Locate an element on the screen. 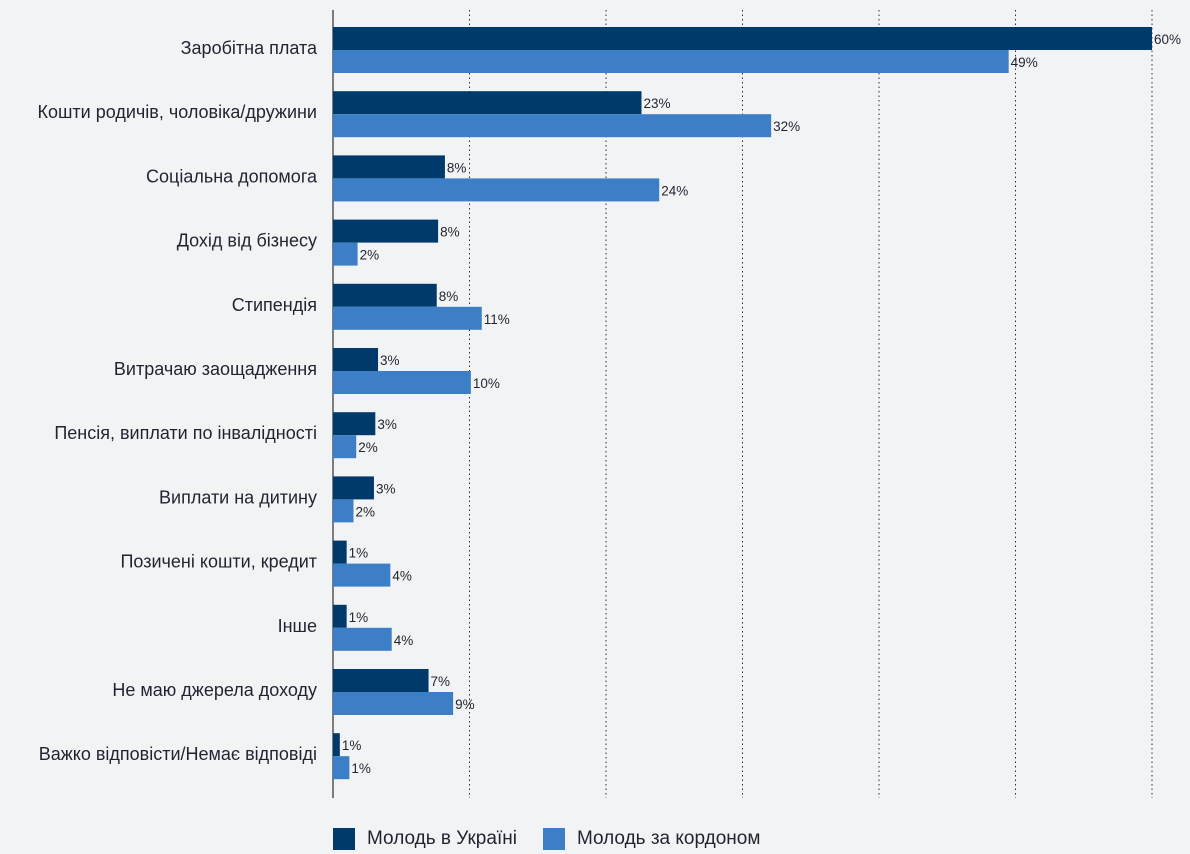  legend-label-ukraine: Молодь в Україні is located at coordinates (442, 838).